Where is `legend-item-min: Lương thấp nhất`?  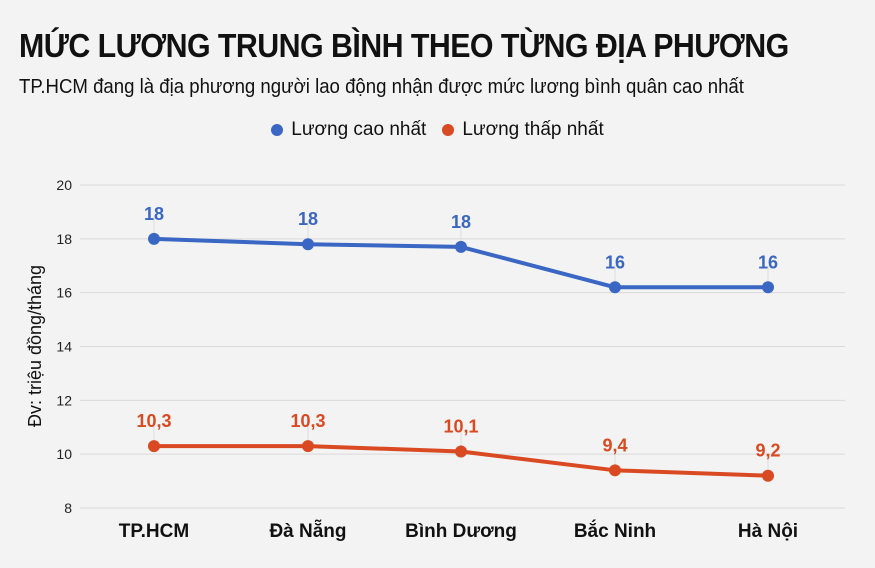 legend-item-min: Lương thấp nhất is located at coordinates (523, 130).